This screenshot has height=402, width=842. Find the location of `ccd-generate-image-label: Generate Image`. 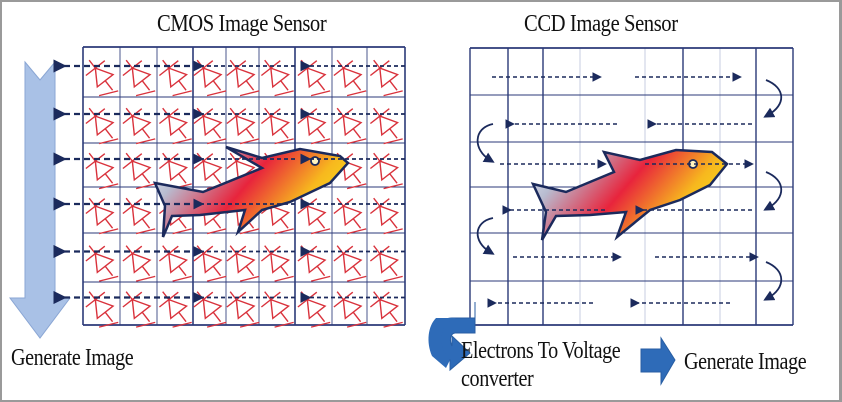

ccd-generate-image-label: Generate Image is located at coordinates (745, 362).